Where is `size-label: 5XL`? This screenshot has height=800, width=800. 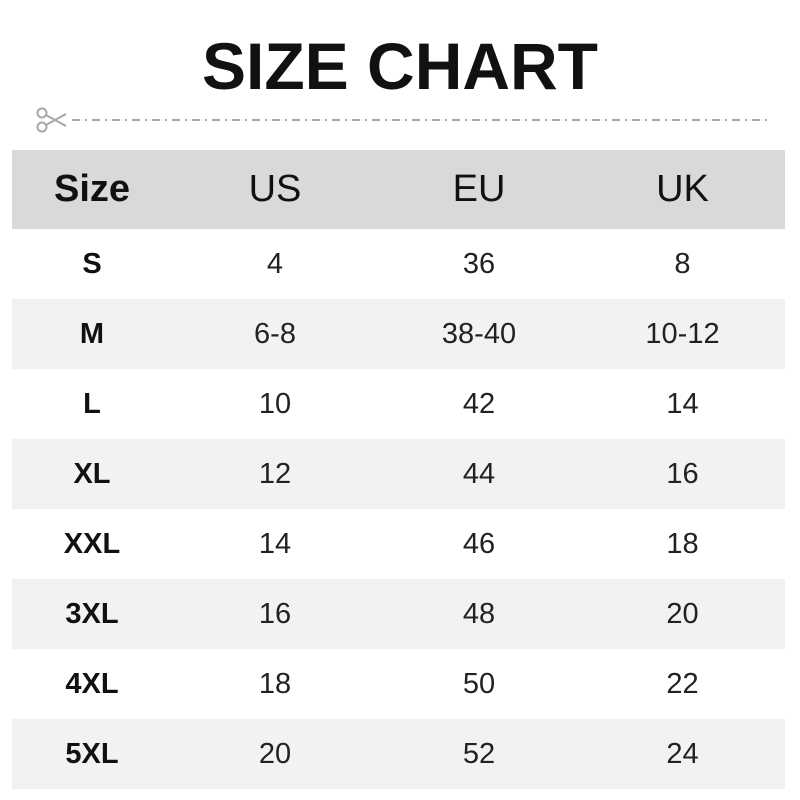
size-label: 5XL is located at coordinates (92, 753).